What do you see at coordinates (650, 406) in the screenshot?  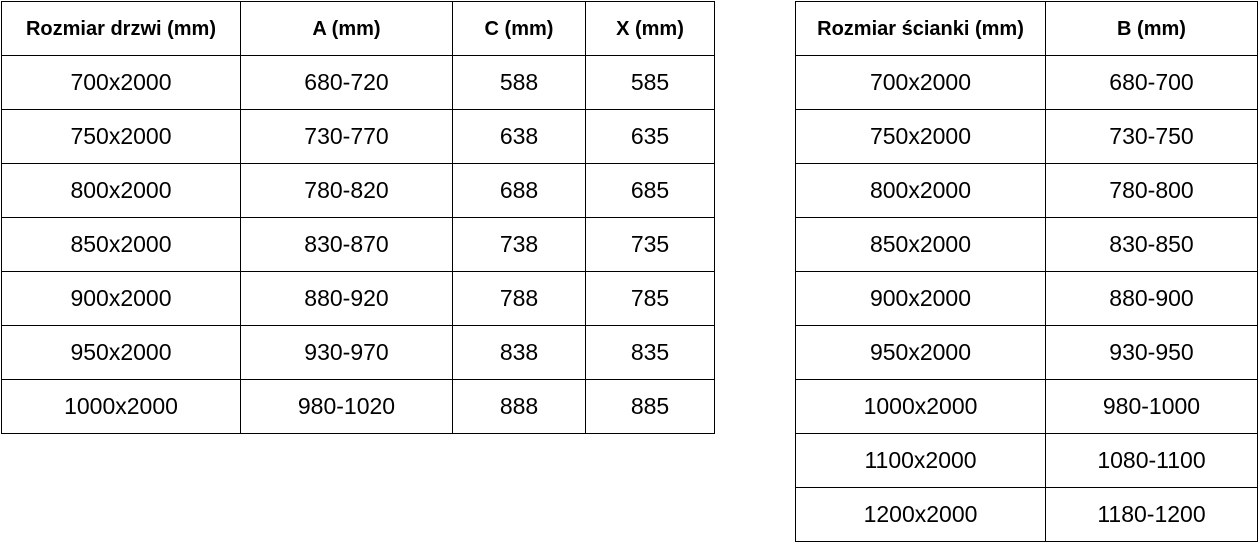 I see `cell-x: 885` at bounding box center [650, 406].